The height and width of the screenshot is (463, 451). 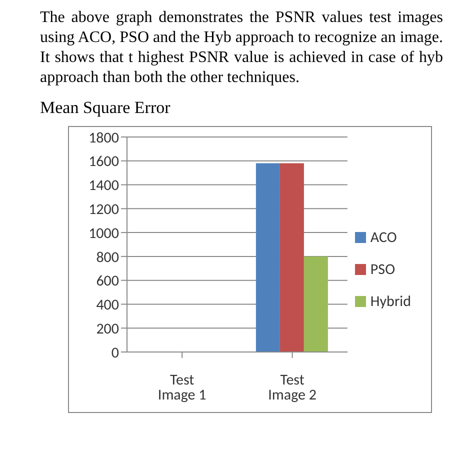 What do you see at coordinates (104, 162) in the screenshot?
I see `y-tick-label: 1600` at bounding box center [104, 162].